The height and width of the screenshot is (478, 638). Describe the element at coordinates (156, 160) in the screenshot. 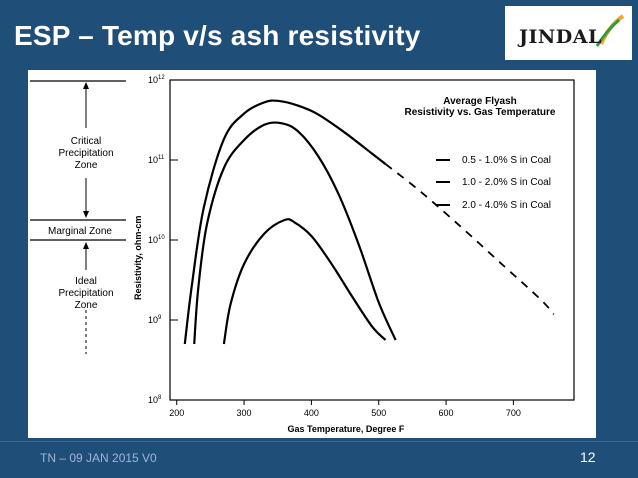

I see `y-tick-label: 1011` at that location.